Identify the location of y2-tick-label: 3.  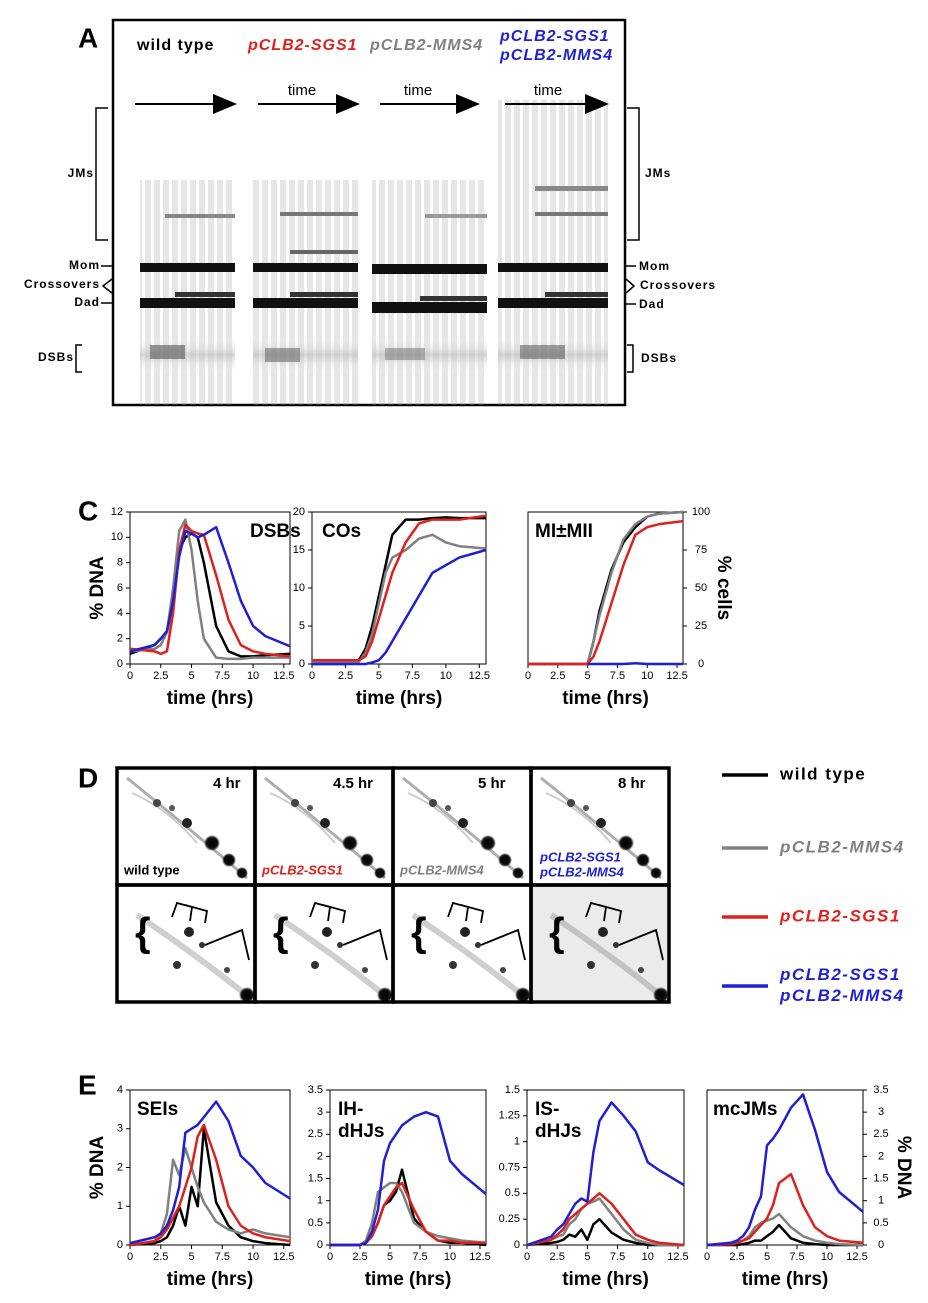
(881, 1112).